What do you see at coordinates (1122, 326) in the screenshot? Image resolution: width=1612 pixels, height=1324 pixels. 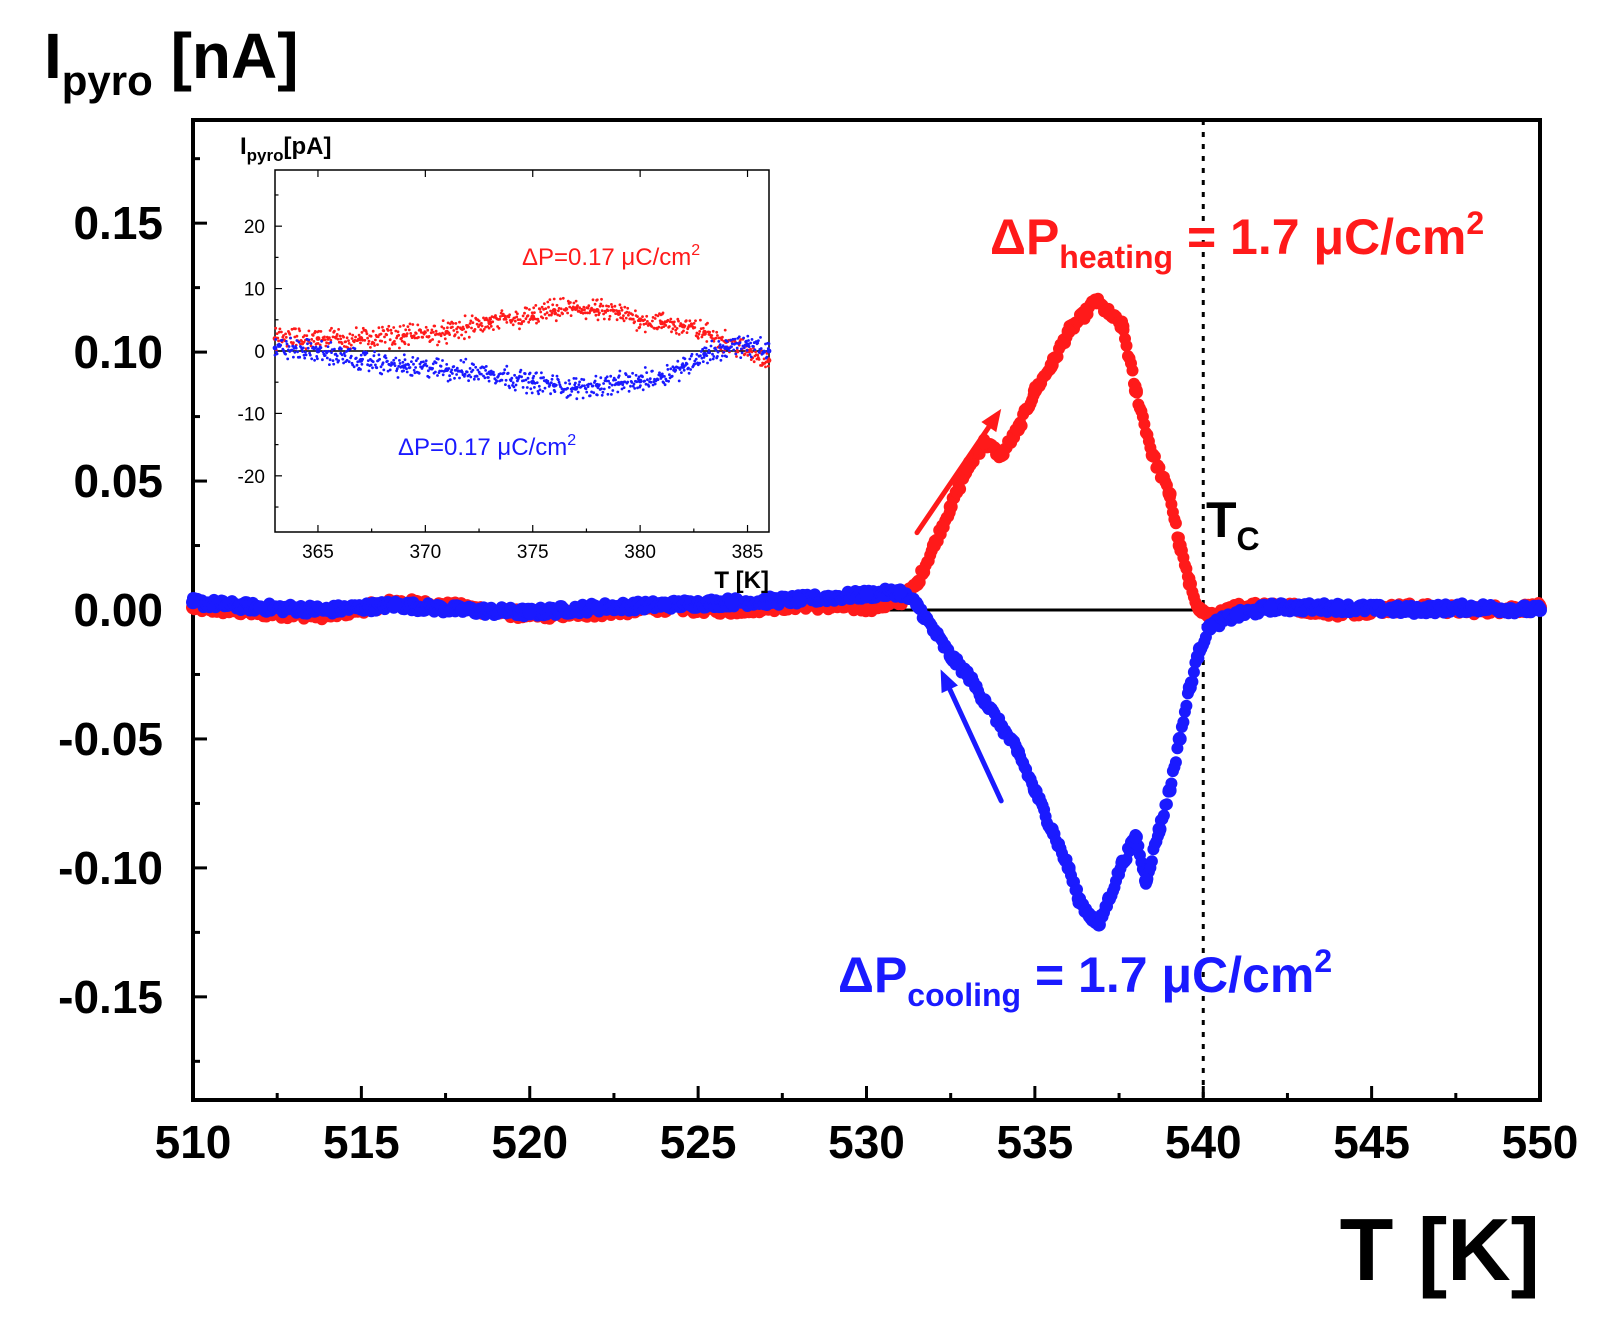 I see `main-sample-heating` at bounding box center [1122, 326].